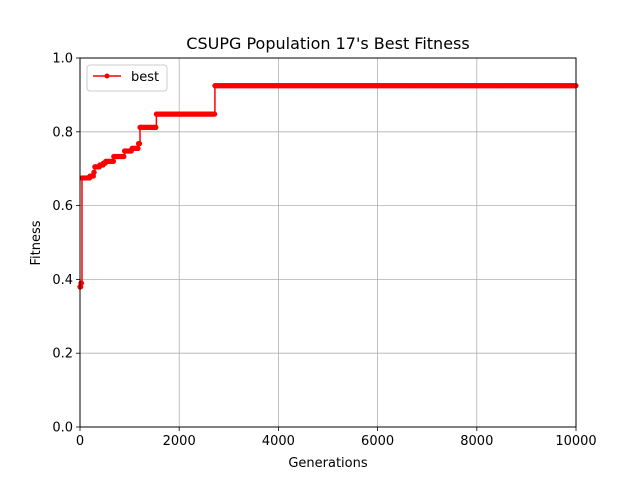 The width and height of the screenshot is (640, 480). Describe the element at coordinates (476, 441) in the screenshot. I see `x-tick-label: 8000` at that location.